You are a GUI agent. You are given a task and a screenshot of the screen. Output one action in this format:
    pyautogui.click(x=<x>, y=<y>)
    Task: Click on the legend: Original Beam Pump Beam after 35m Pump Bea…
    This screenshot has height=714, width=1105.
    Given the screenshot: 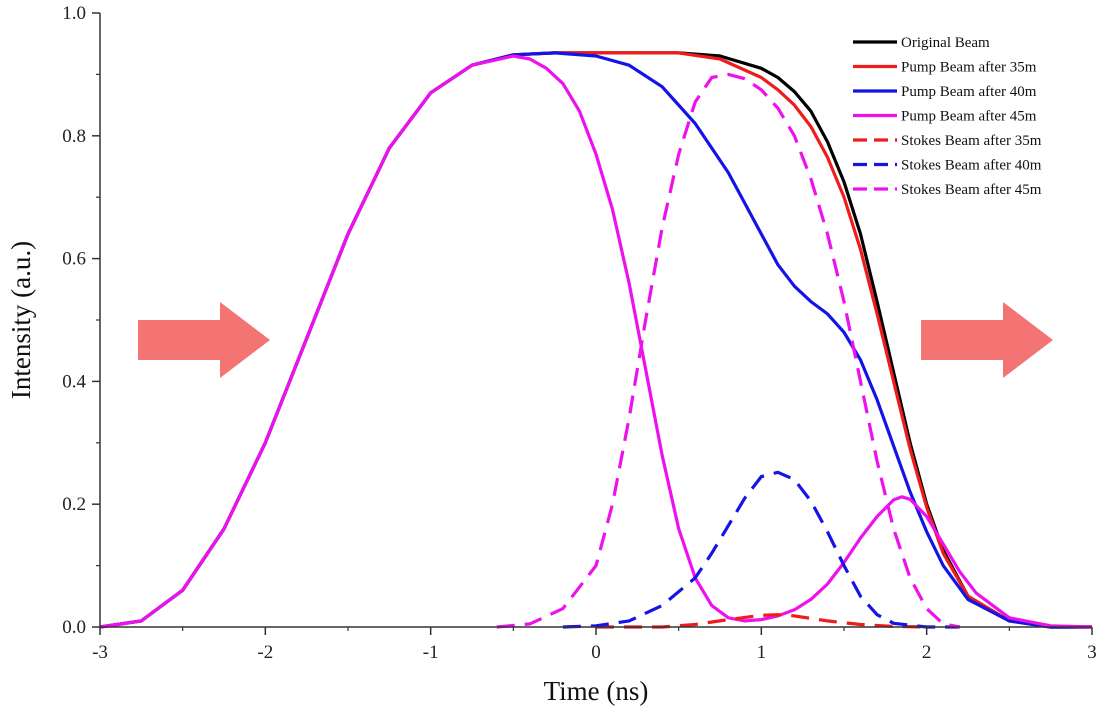 What is the action you would take?
    pyautogui.click(x=947, y=116)
    